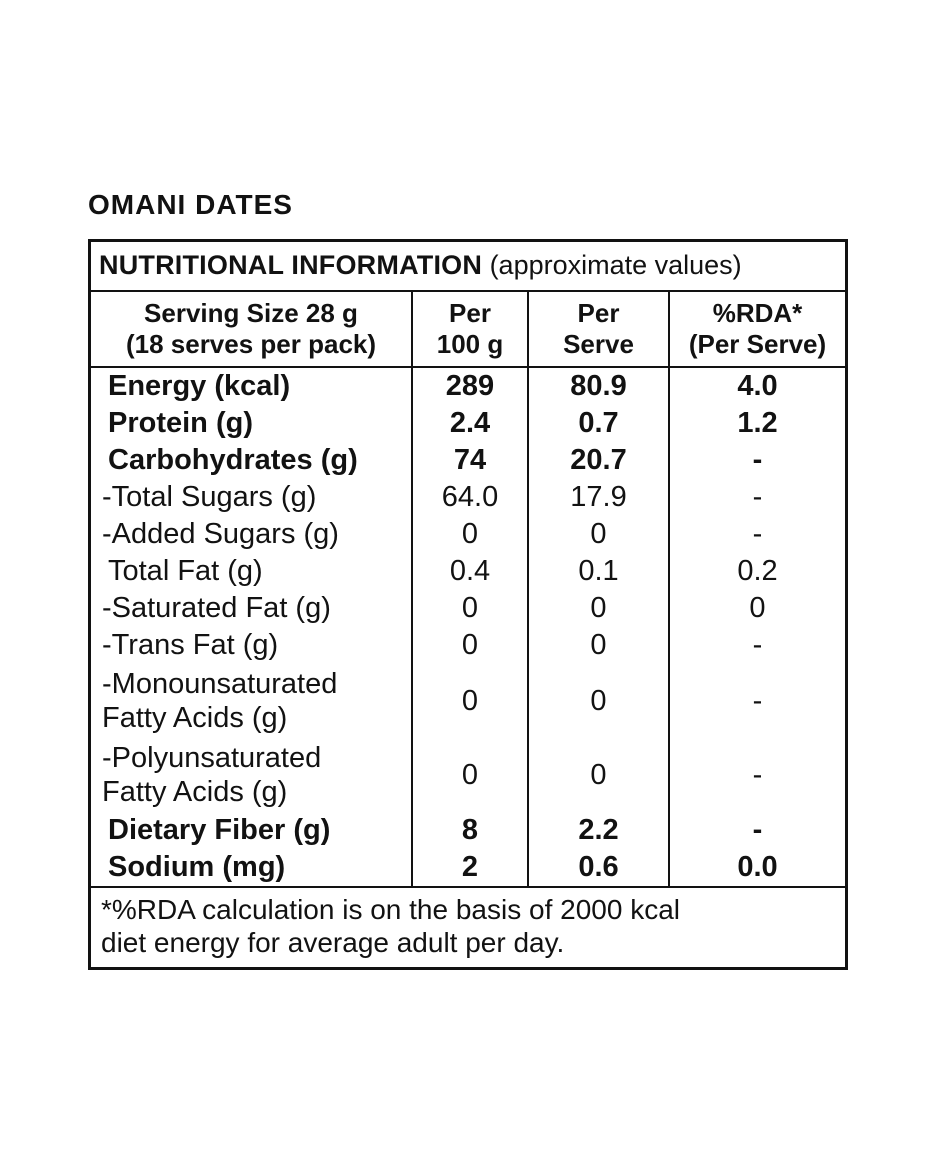 The height and width of the screenshot is (1157, 940). What do you see at coordinates (251, 328) in the screenshot?
I see `column-header-0: Serving Size 28 g (18 serves per pack)` at bounding box center [251, 328].